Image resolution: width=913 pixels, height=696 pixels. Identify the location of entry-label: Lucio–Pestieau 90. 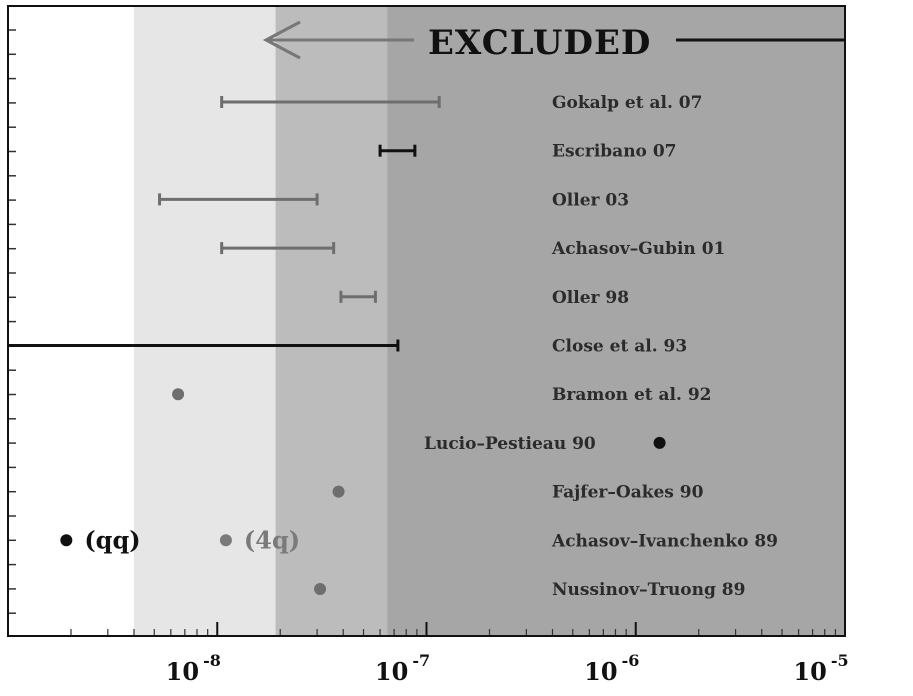
(510, 444).